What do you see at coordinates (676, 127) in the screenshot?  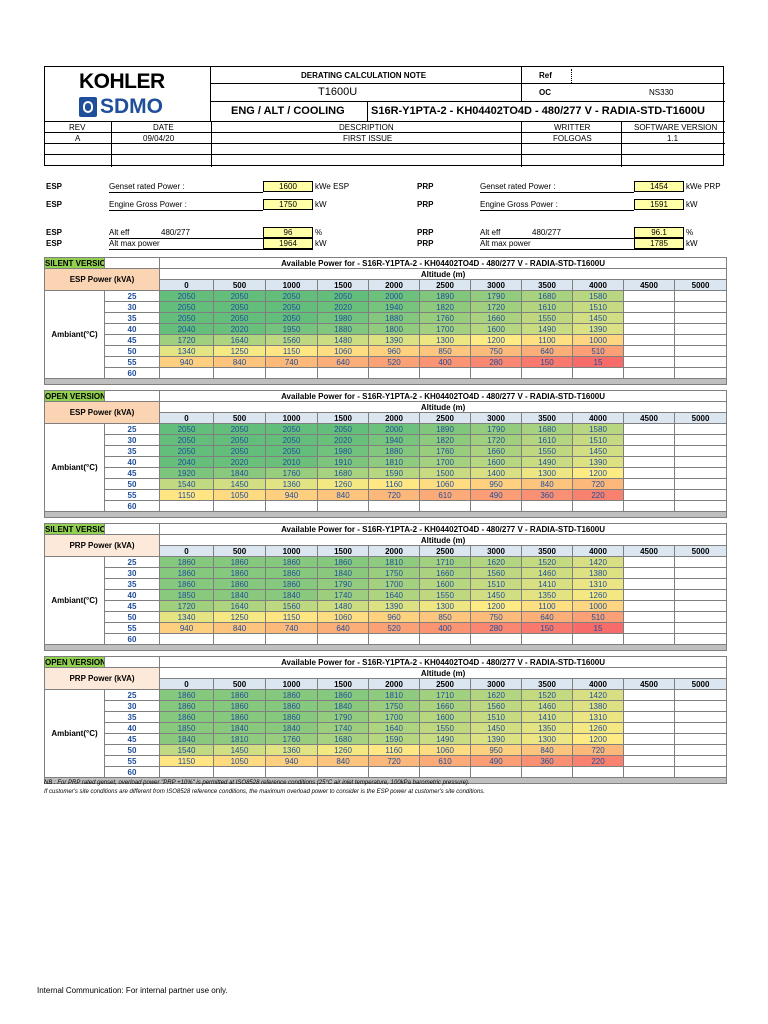 I see `software-version-label: SOFTWARE VERSION` at bounding box center [676, 127].